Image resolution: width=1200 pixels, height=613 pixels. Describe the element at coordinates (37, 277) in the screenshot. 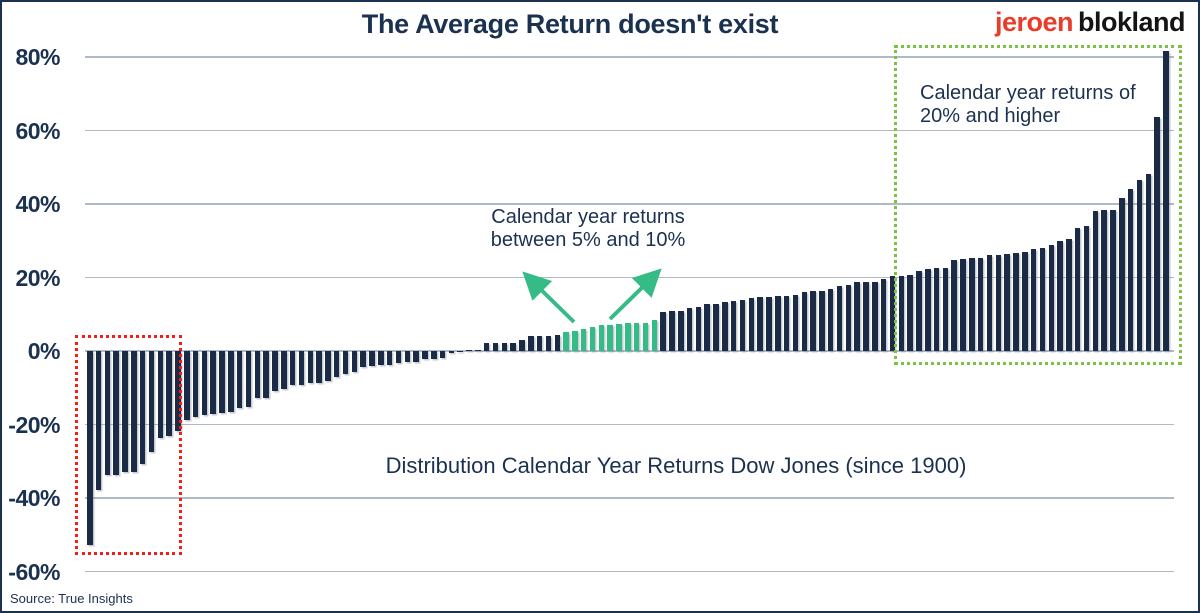

I see `y-axis-label: 20%` at that location.